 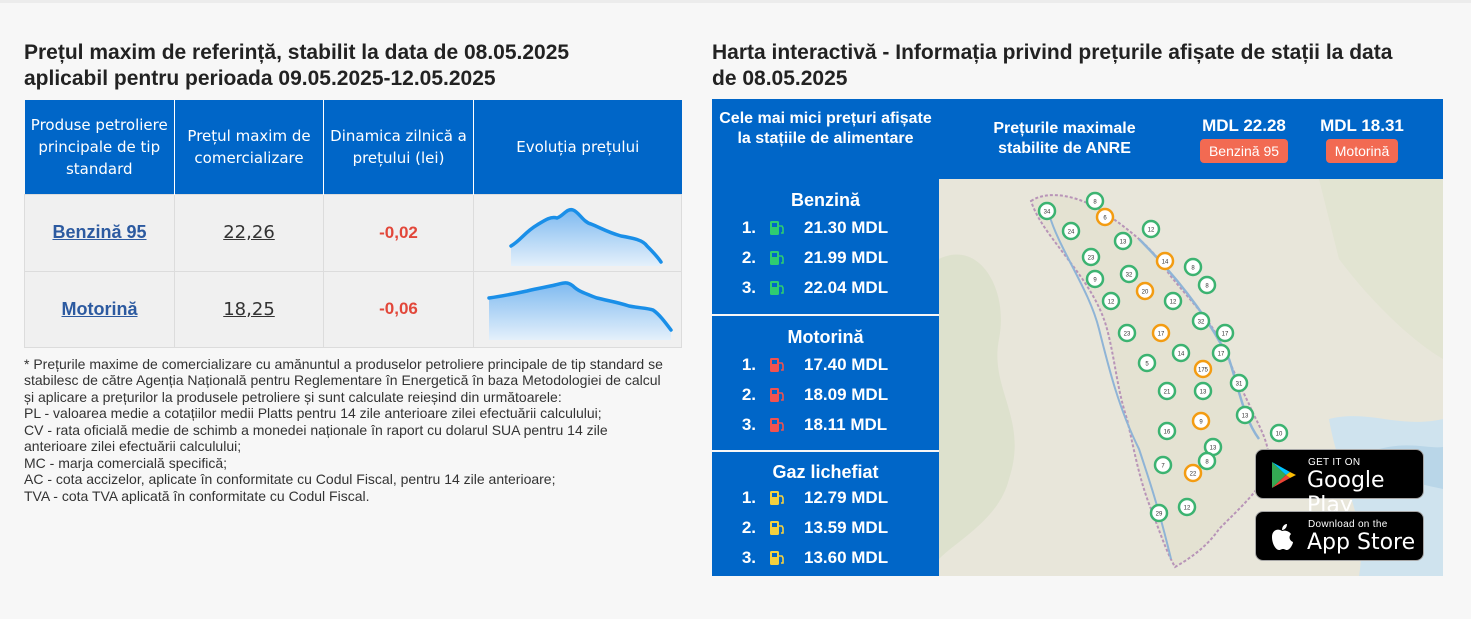 I want to click on station-marker-label: 16, so click(x=1167, y=433).